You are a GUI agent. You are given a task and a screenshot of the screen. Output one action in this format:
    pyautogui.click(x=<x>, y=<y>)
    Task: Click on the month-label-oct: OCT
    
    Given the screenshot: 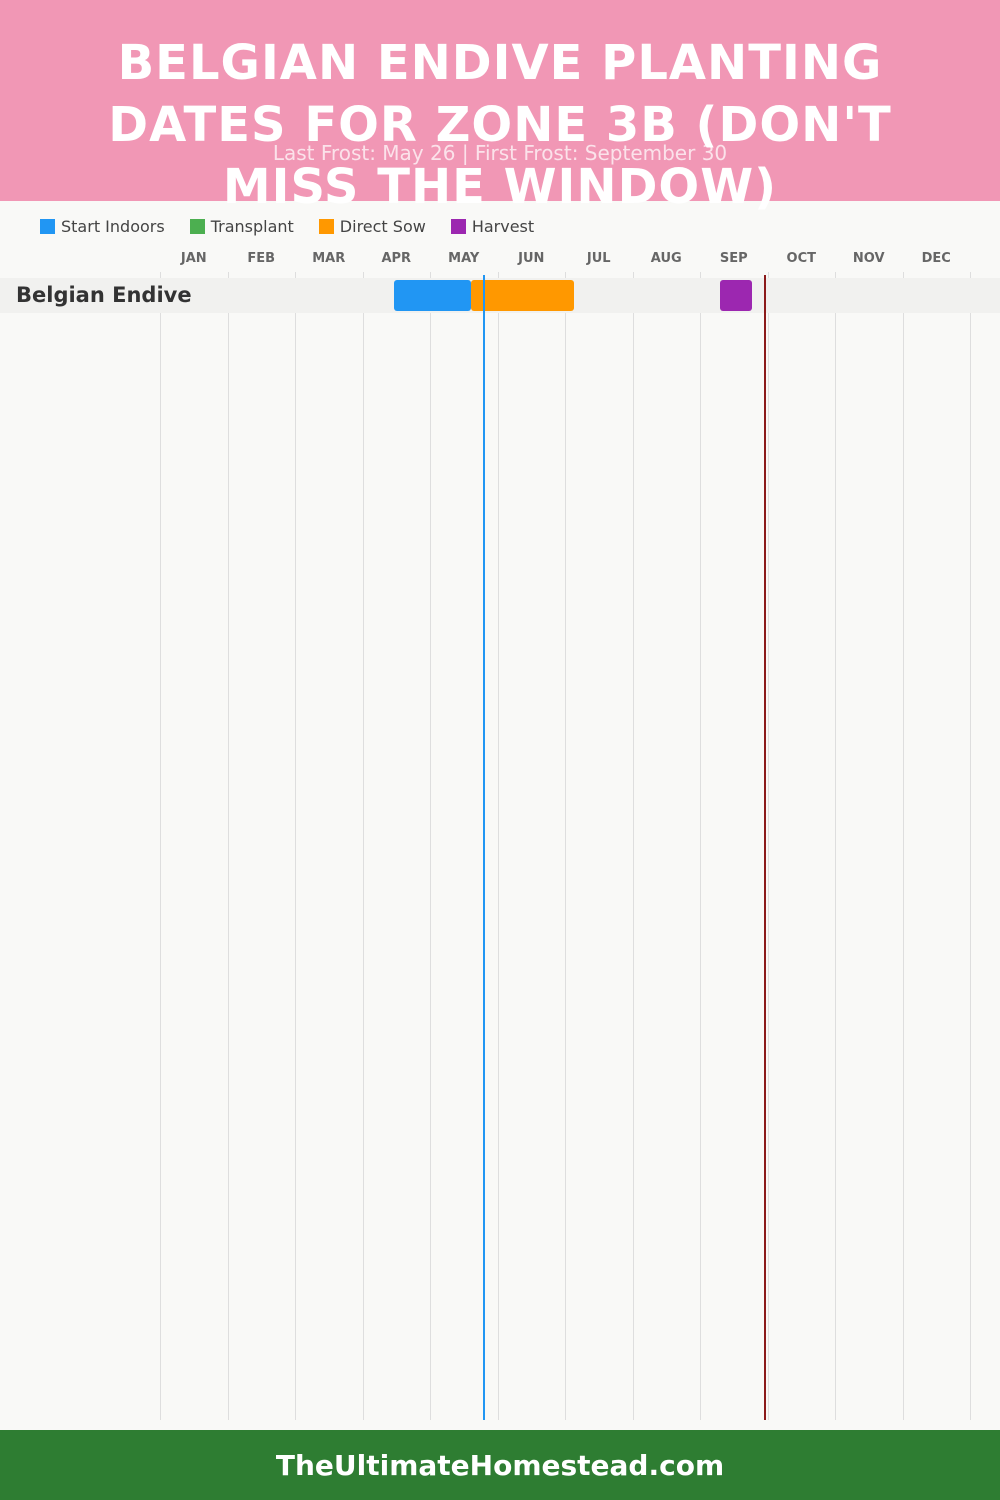 What is the action you would take?
    pyautogui.click(x=801, y=258)
    